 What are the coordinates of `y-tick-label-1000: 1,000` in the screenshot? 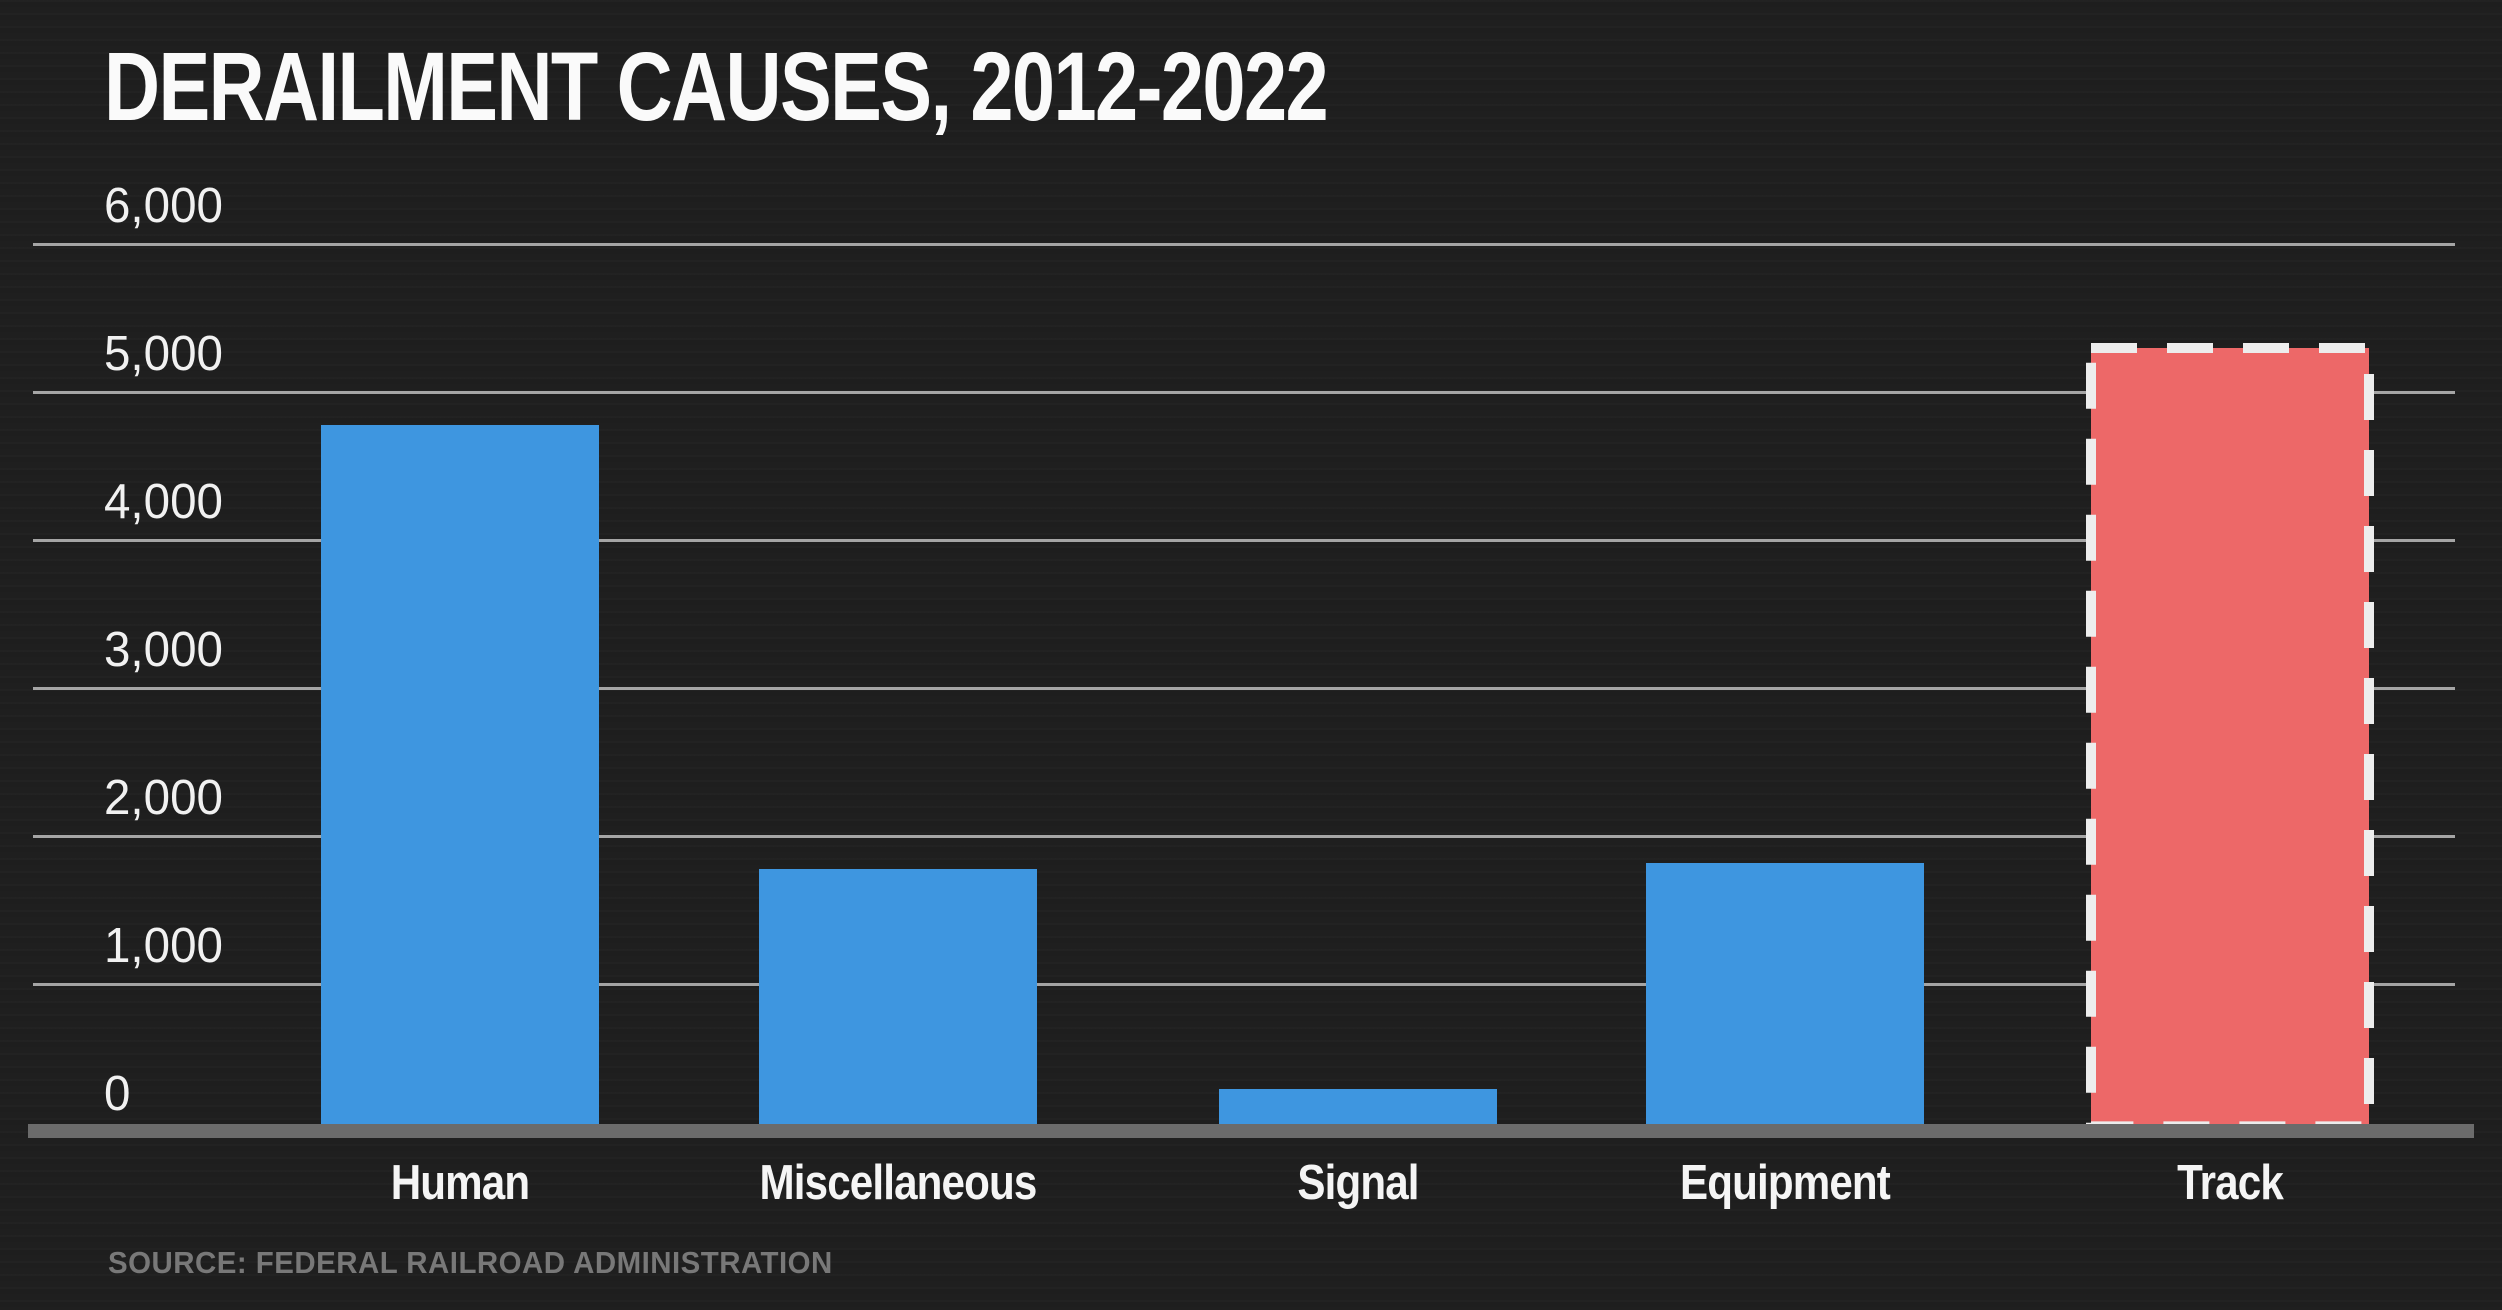 It's located at (163, 946).